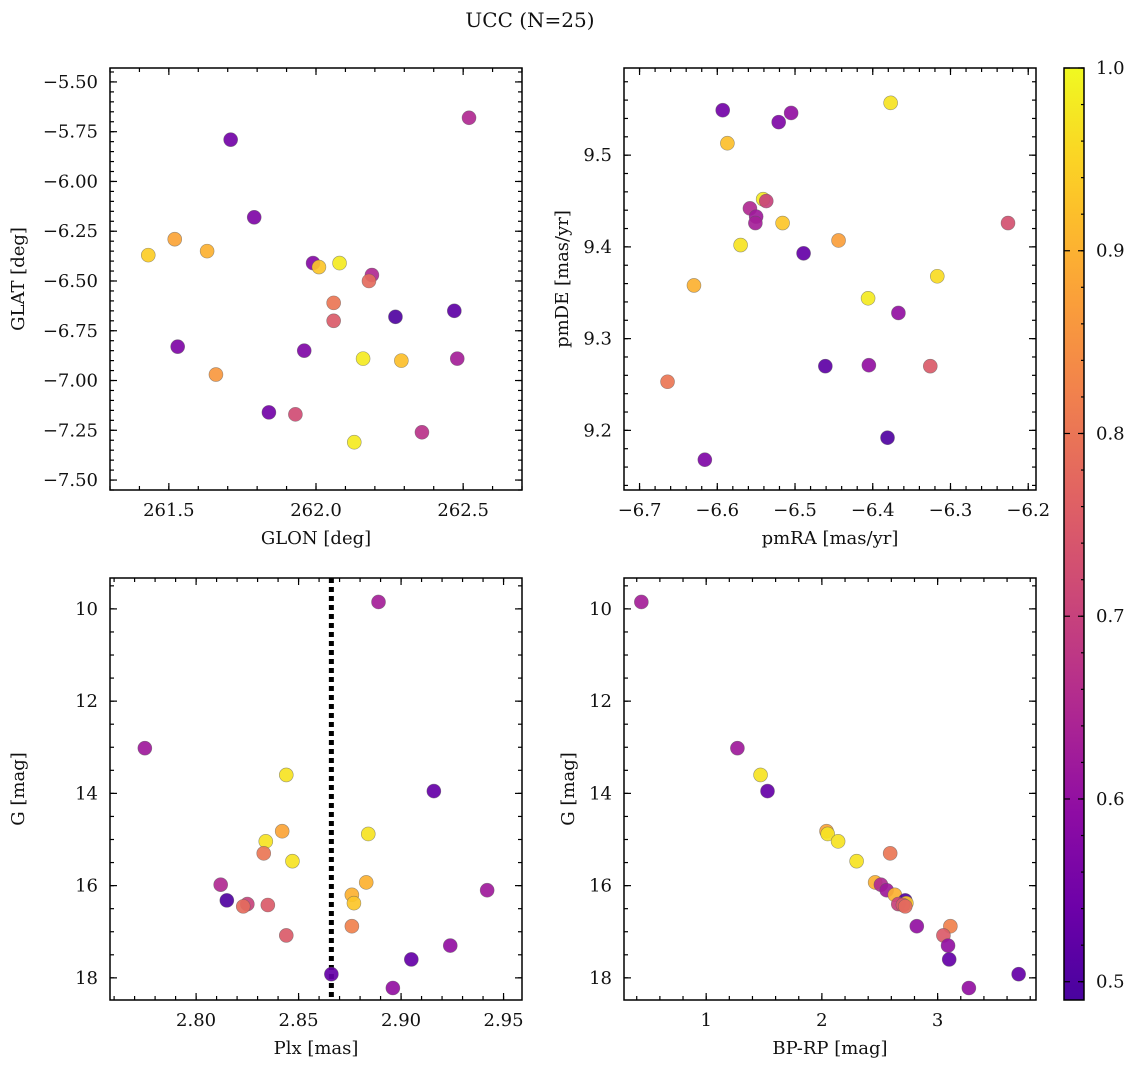 The image size is (1136, 1067). Describe the element at coordinates (829, 1048) in the screenshot. I see `x-axis-label: BP-RP [mag]` at that location.